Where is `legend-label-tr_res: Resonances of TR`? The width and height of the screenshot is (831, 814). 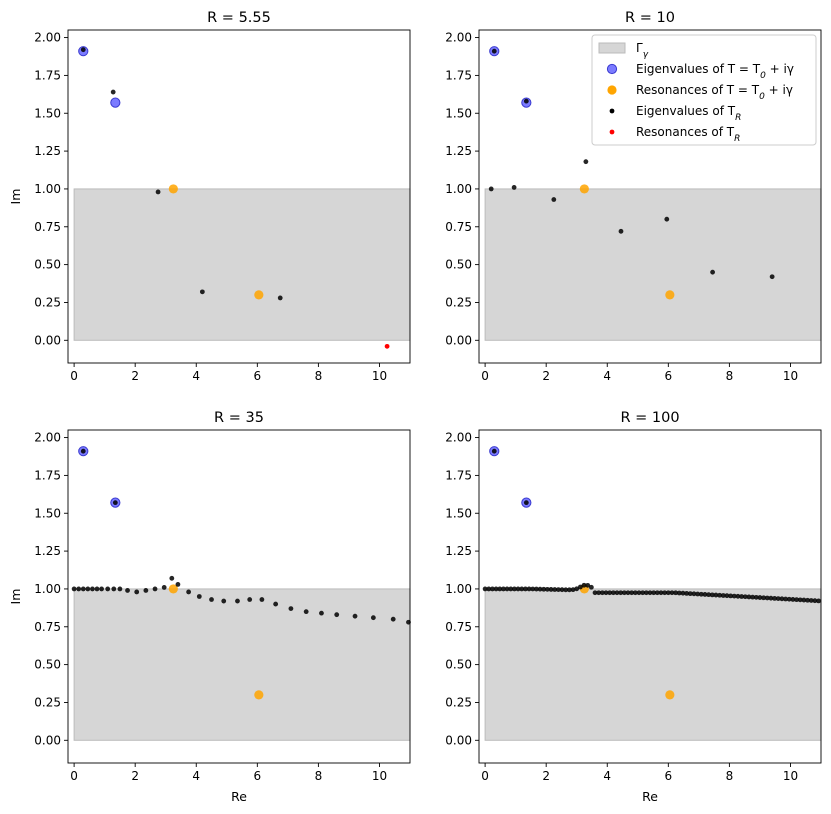
legend-label-tr_res: Resonances of TR is located at coordinates (688, 134).